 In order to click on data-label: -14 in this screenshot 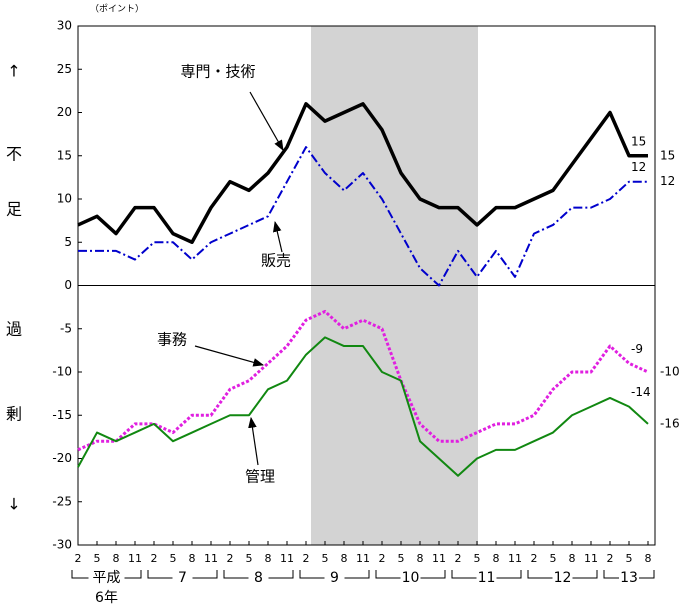, I will do `click(641, 392)`.